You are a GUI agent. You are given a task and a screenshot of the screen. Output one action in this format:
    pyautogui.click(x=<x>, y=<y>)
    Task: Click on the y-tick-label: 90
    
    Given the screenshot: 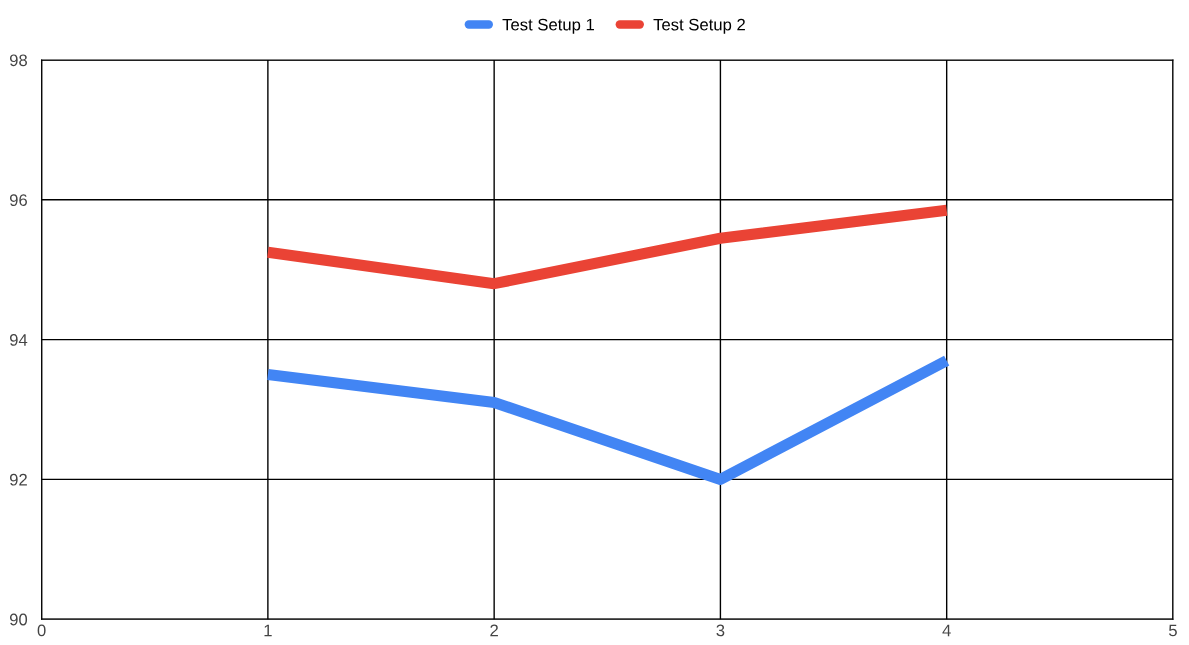 What is the action you would take?
    pyautogui.click(x=18, y=619)
    